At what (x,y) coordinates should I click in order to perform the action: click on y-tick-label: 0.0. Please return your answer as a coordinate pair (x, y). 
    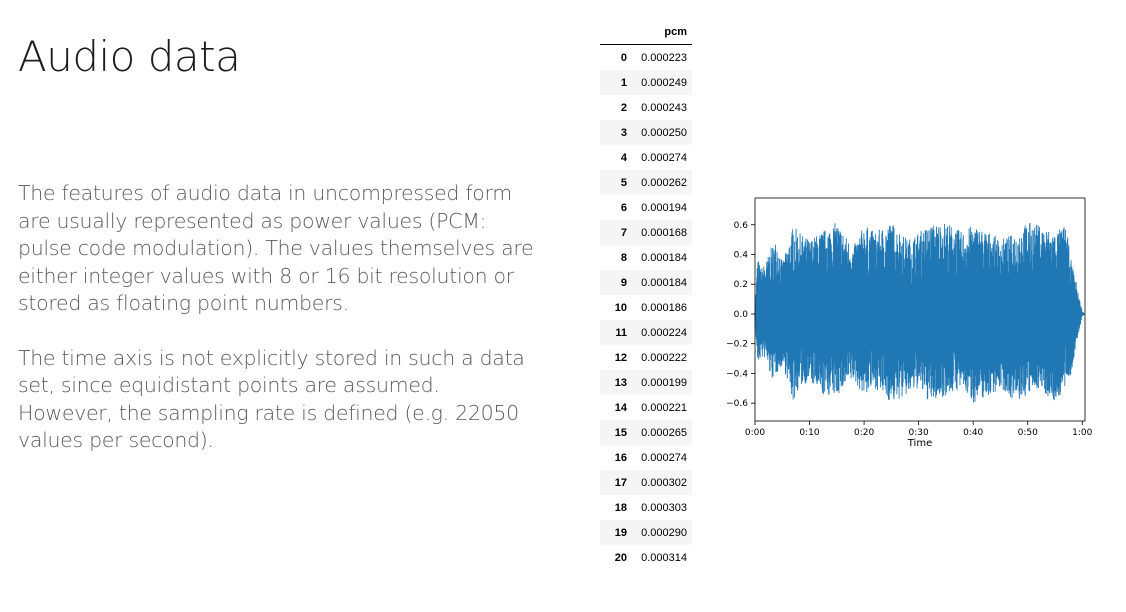
    Looking at the image, I should click on (741, 315).